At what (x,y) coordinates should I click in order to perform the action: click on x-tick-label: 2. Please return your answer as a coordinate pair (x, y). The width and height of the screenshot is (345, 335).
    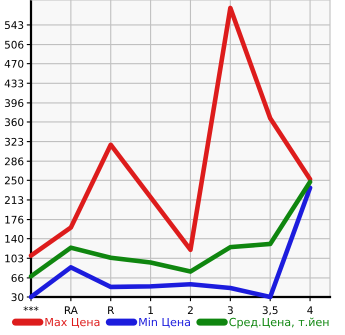
    Looking at the image, I should click on (190, 310).